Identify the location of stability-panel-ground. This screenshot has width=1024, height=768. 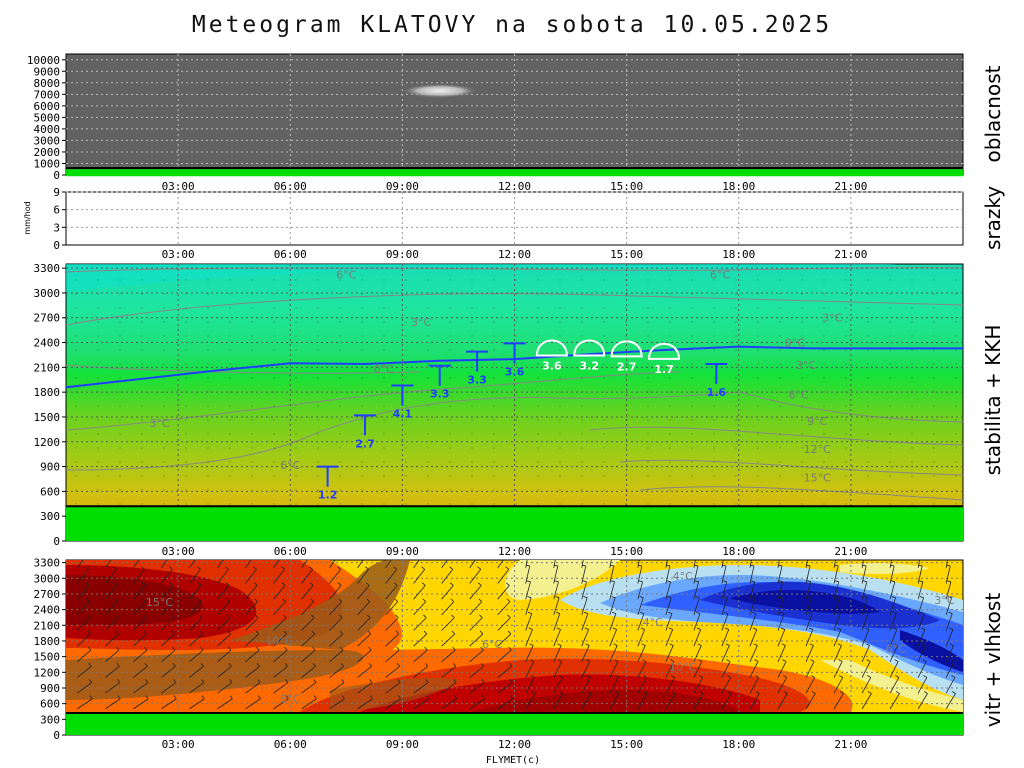
(514, 523).